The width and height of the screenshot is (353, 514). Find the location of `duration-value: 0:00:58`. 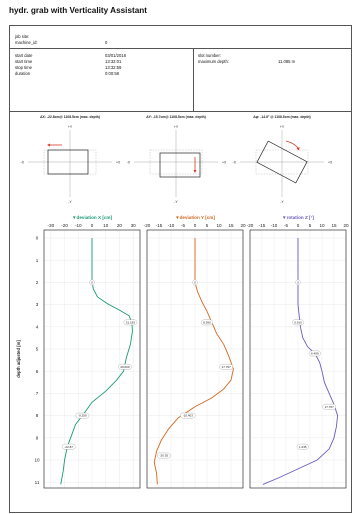

duration-value: 0:00:58 is located at coordinates (112, 73).